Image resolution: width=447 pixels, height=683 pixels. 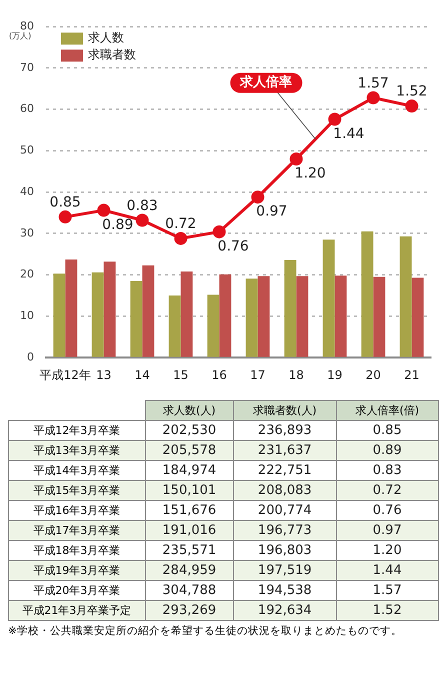 I want to click on data-label: 304,788, so click(x=189, y=590).